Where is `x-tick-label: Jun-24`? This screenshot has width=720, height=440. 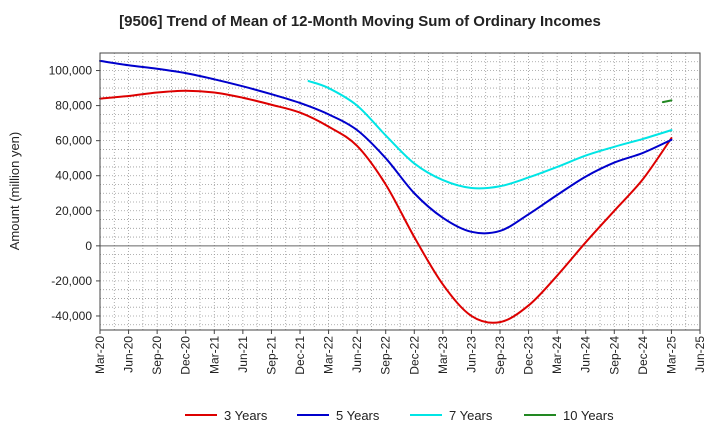
x-tick-label: Jun-24 is located at coordinates (586, 354).